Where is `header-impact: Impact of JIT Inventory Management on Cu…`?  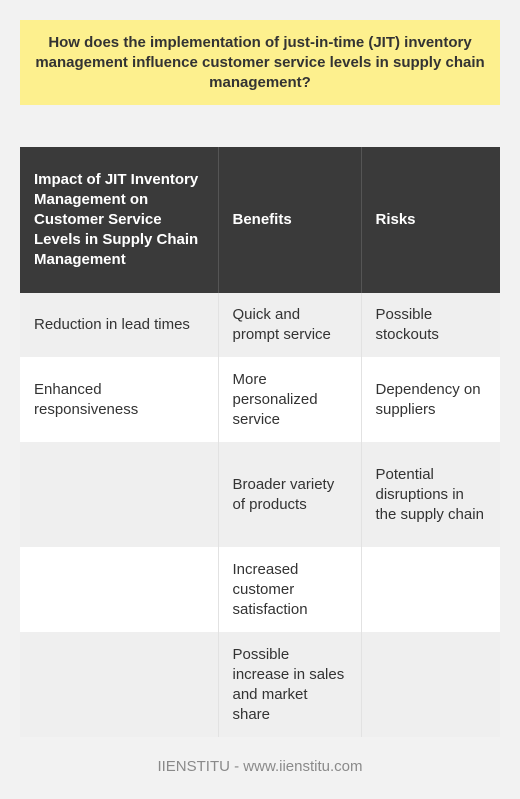
header-impact: Impact of JIT Inventory Management on Cu… is located at coordinates (119, 220).